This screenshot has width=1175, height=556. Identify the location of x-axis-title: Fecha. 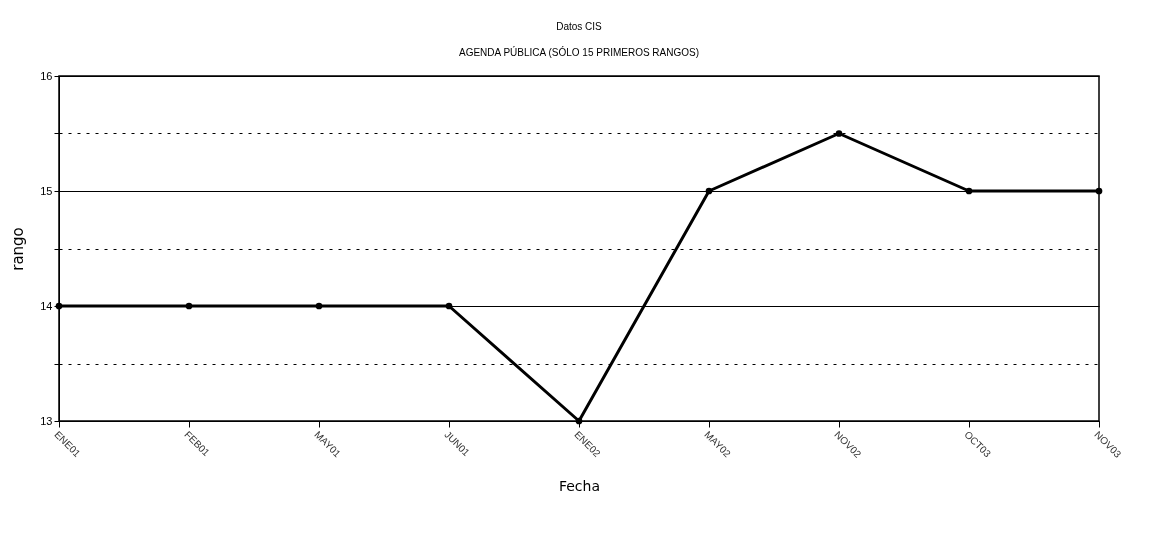
(579, 485).